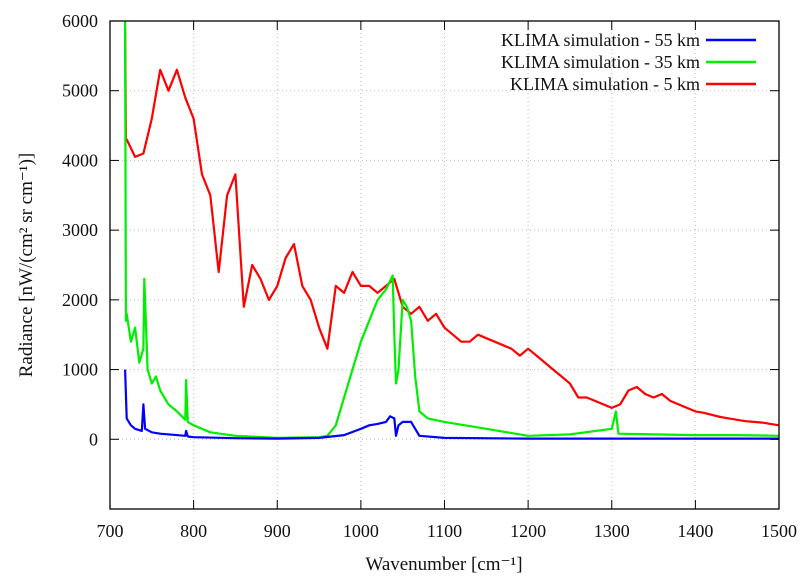  I want to click on x-tick-label: 1100, so click(444, 531).